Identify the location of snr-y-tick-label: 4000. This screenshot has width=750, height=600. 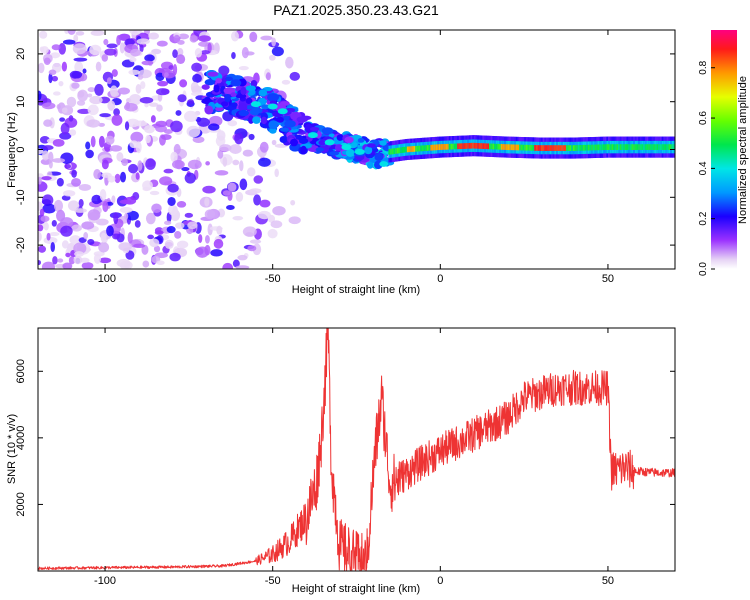
(21, 438).